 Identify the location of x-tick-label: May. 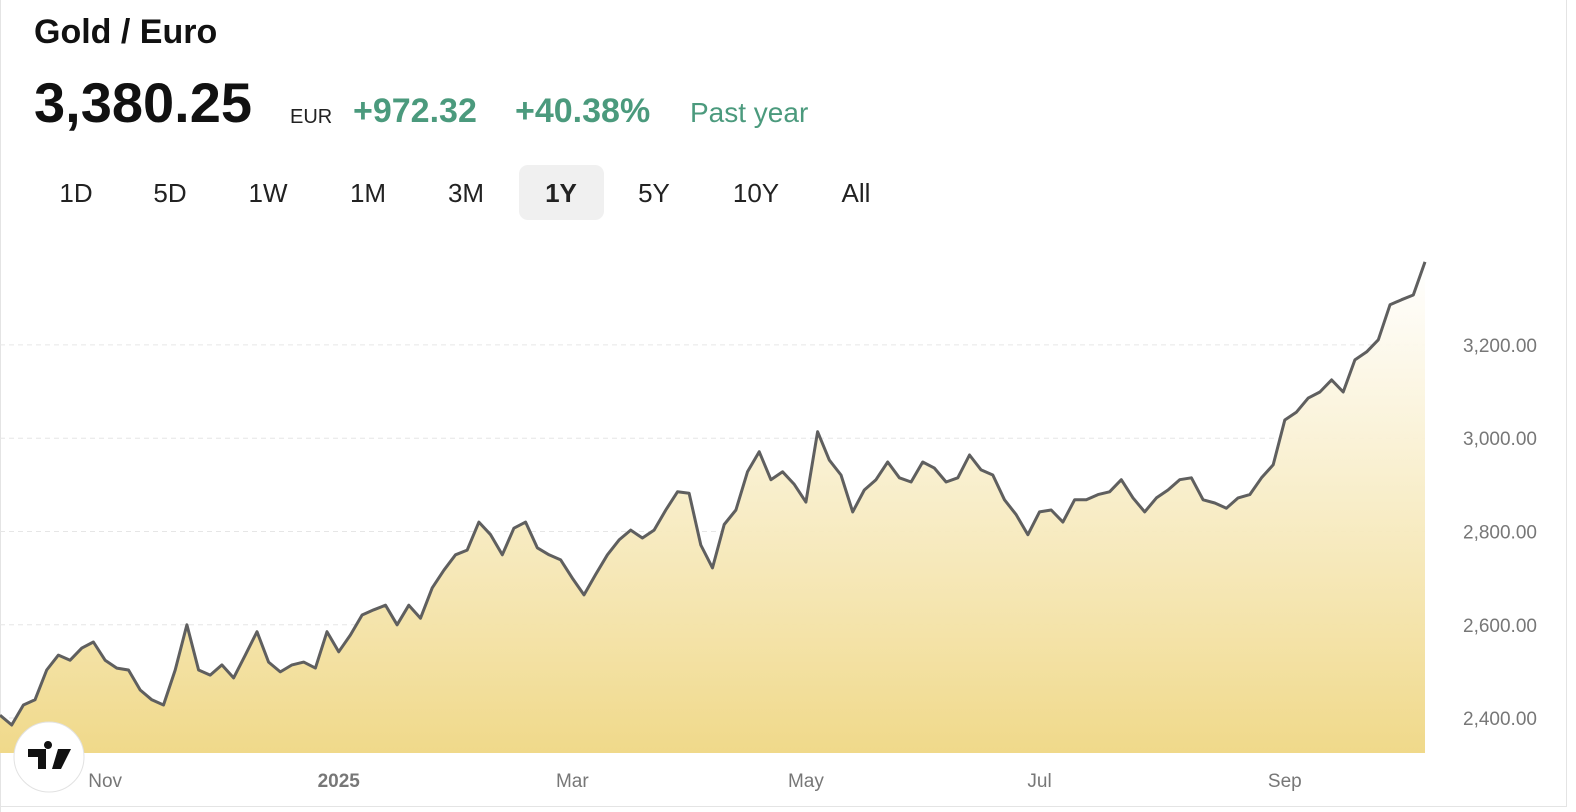
(806, 781).